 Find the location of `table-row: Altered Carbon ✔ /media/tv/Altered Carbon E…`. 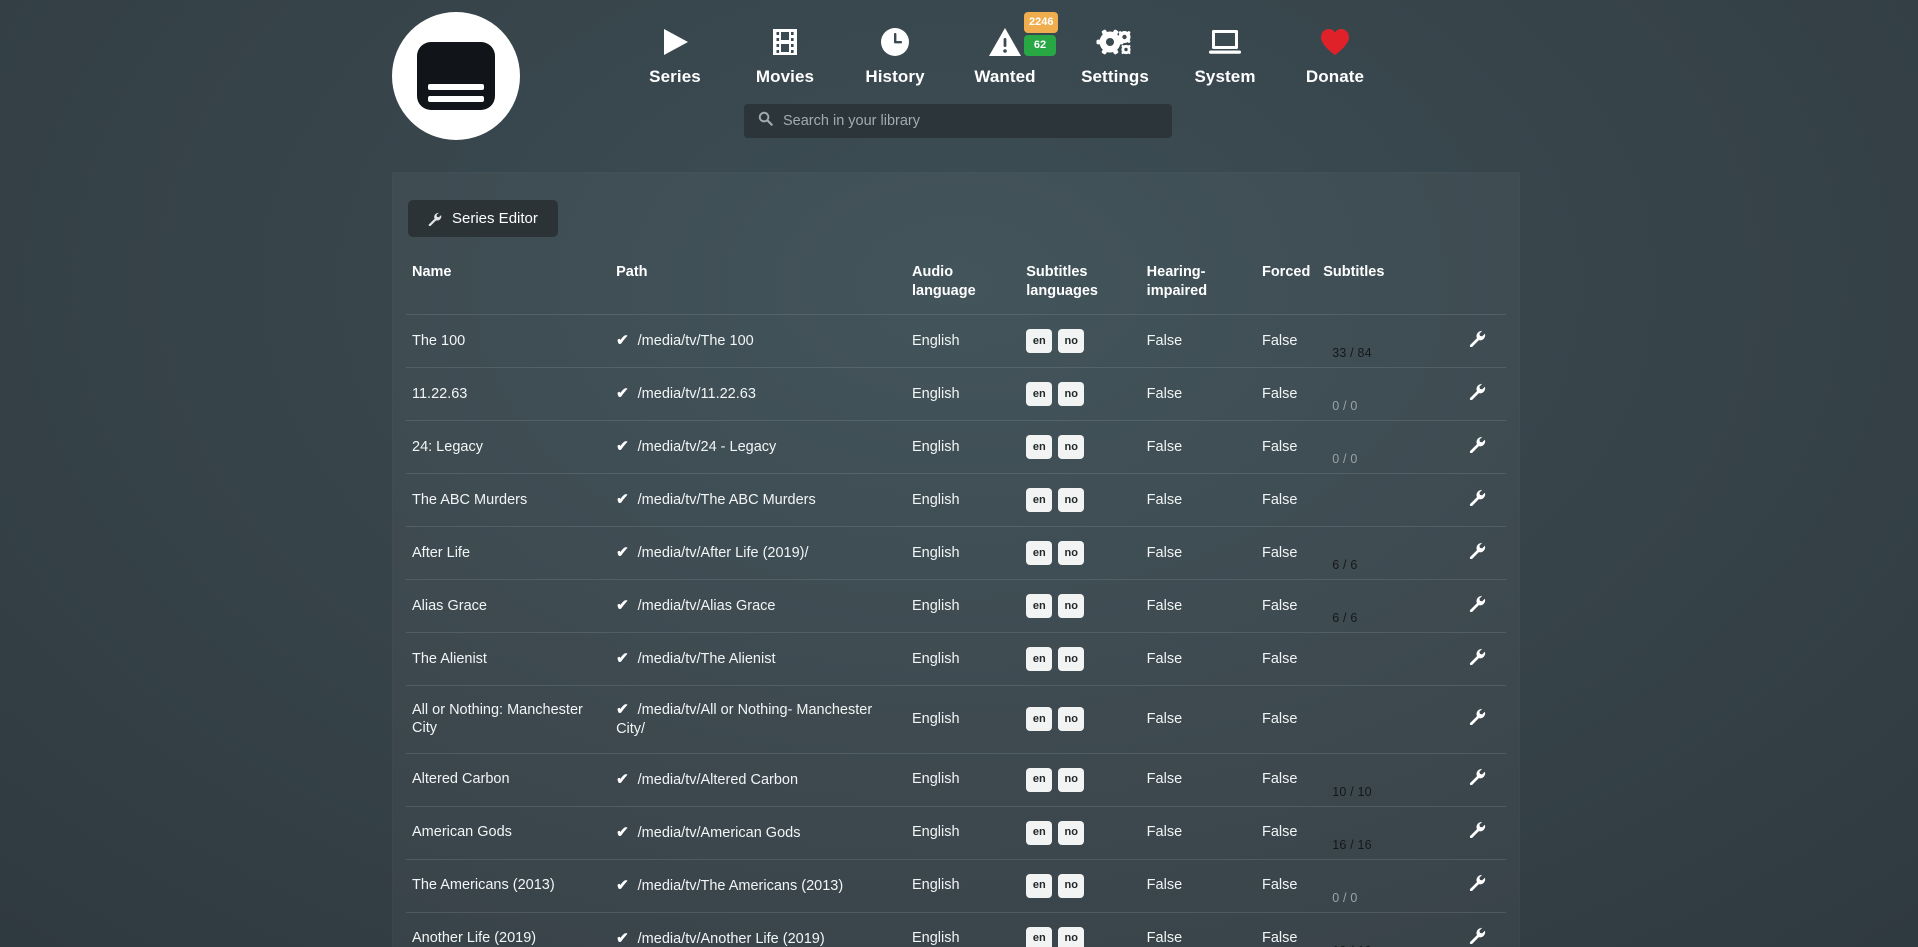

table-row: Altered Carbon ✔ /media/tv/Altered Carbon E… is located at coordinates (956, 779).